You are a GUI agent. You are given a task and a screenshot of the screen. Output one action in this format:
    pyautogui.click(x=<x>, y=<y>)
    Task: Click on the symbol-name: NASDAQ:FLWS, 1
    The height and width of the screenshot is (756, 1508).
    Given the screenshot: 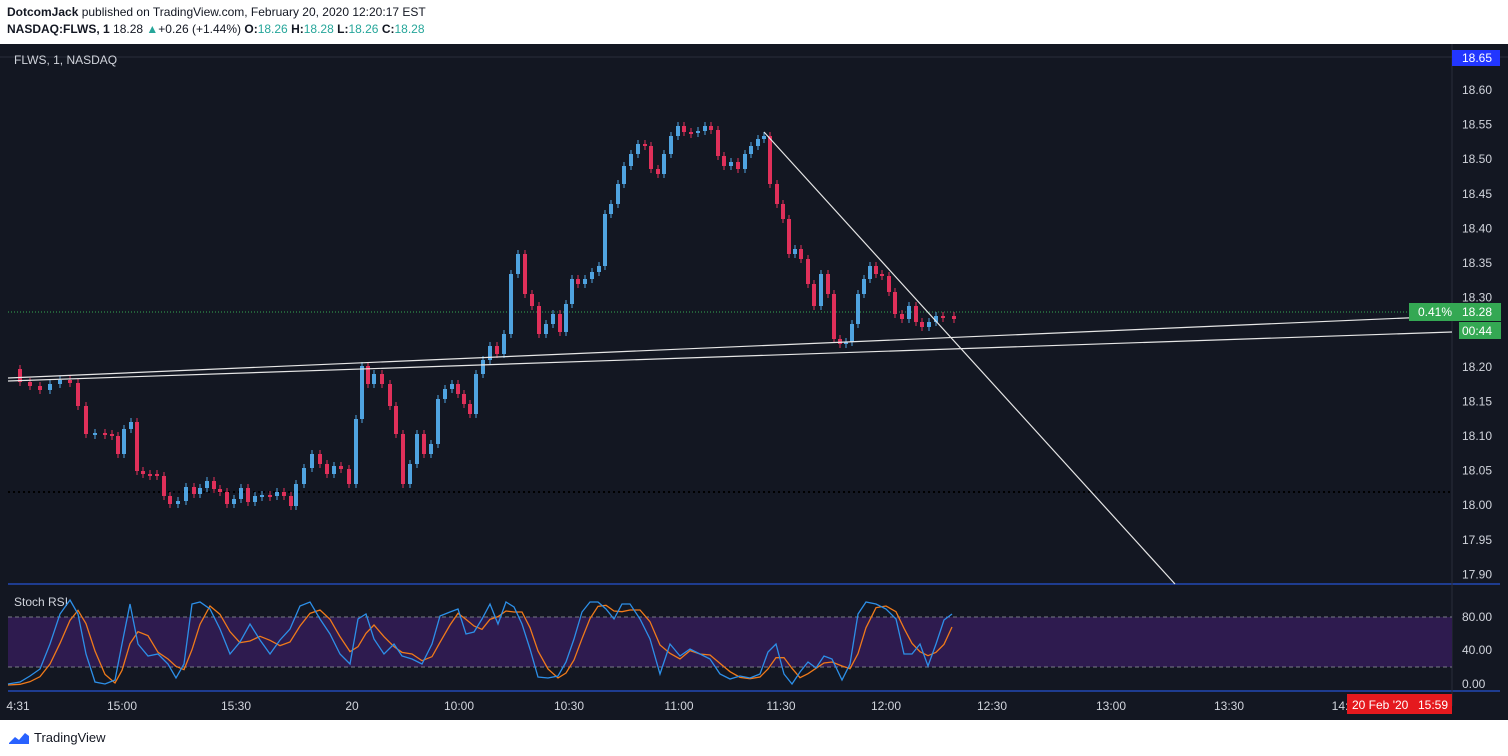 What is the action you would take?
    pyautogui.click(x=58, y=29)
    